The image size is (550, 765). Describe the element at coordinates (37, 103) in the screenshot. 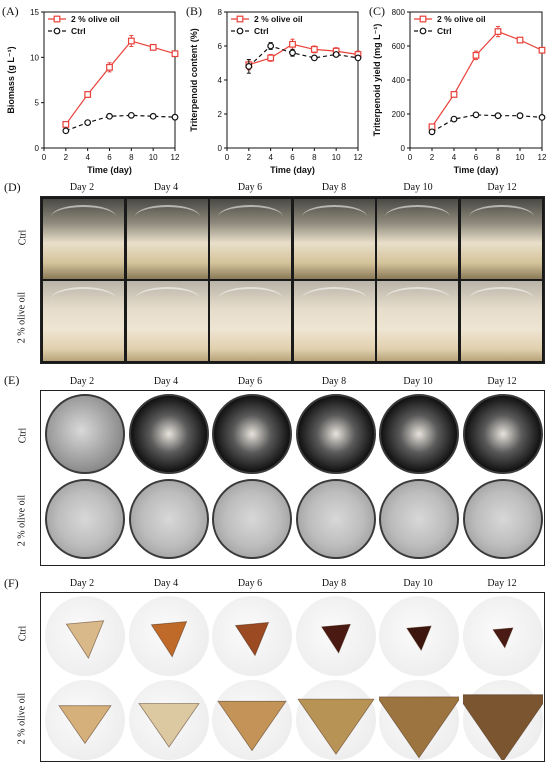

I see `y-tick-label: 5` at that location.